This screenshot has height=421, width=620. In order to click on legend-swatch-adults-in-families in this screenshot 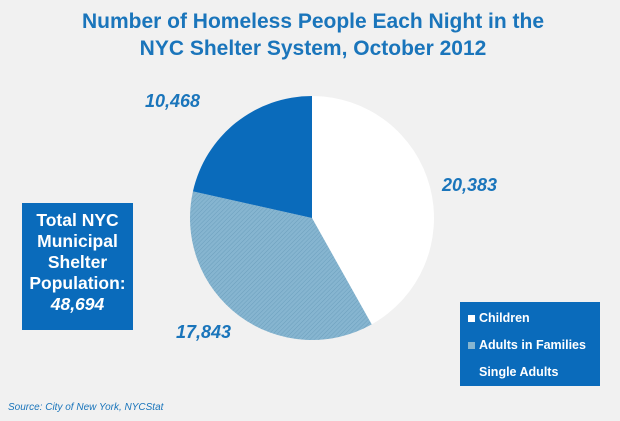, I will do `click(471, 345)`.